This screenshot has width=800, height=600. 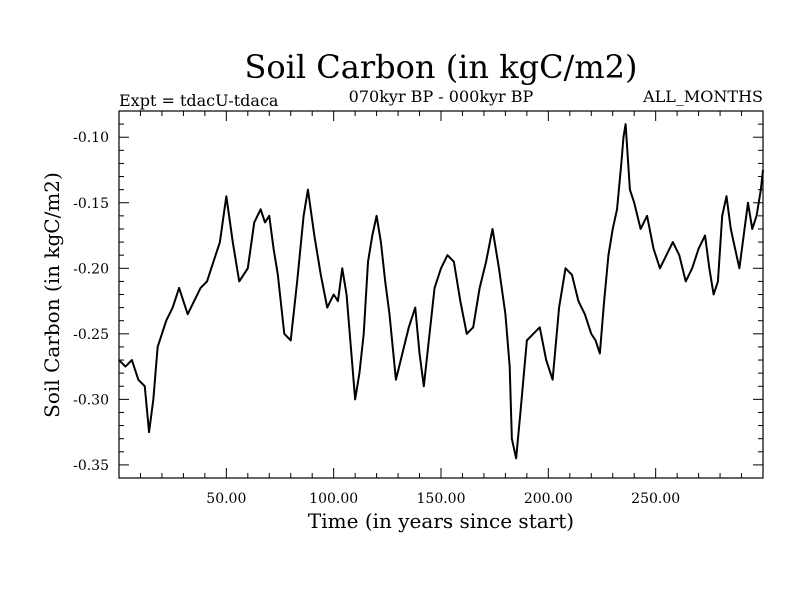 I want to click on y-tick-label: -0.25, so click(x=91, y=335).